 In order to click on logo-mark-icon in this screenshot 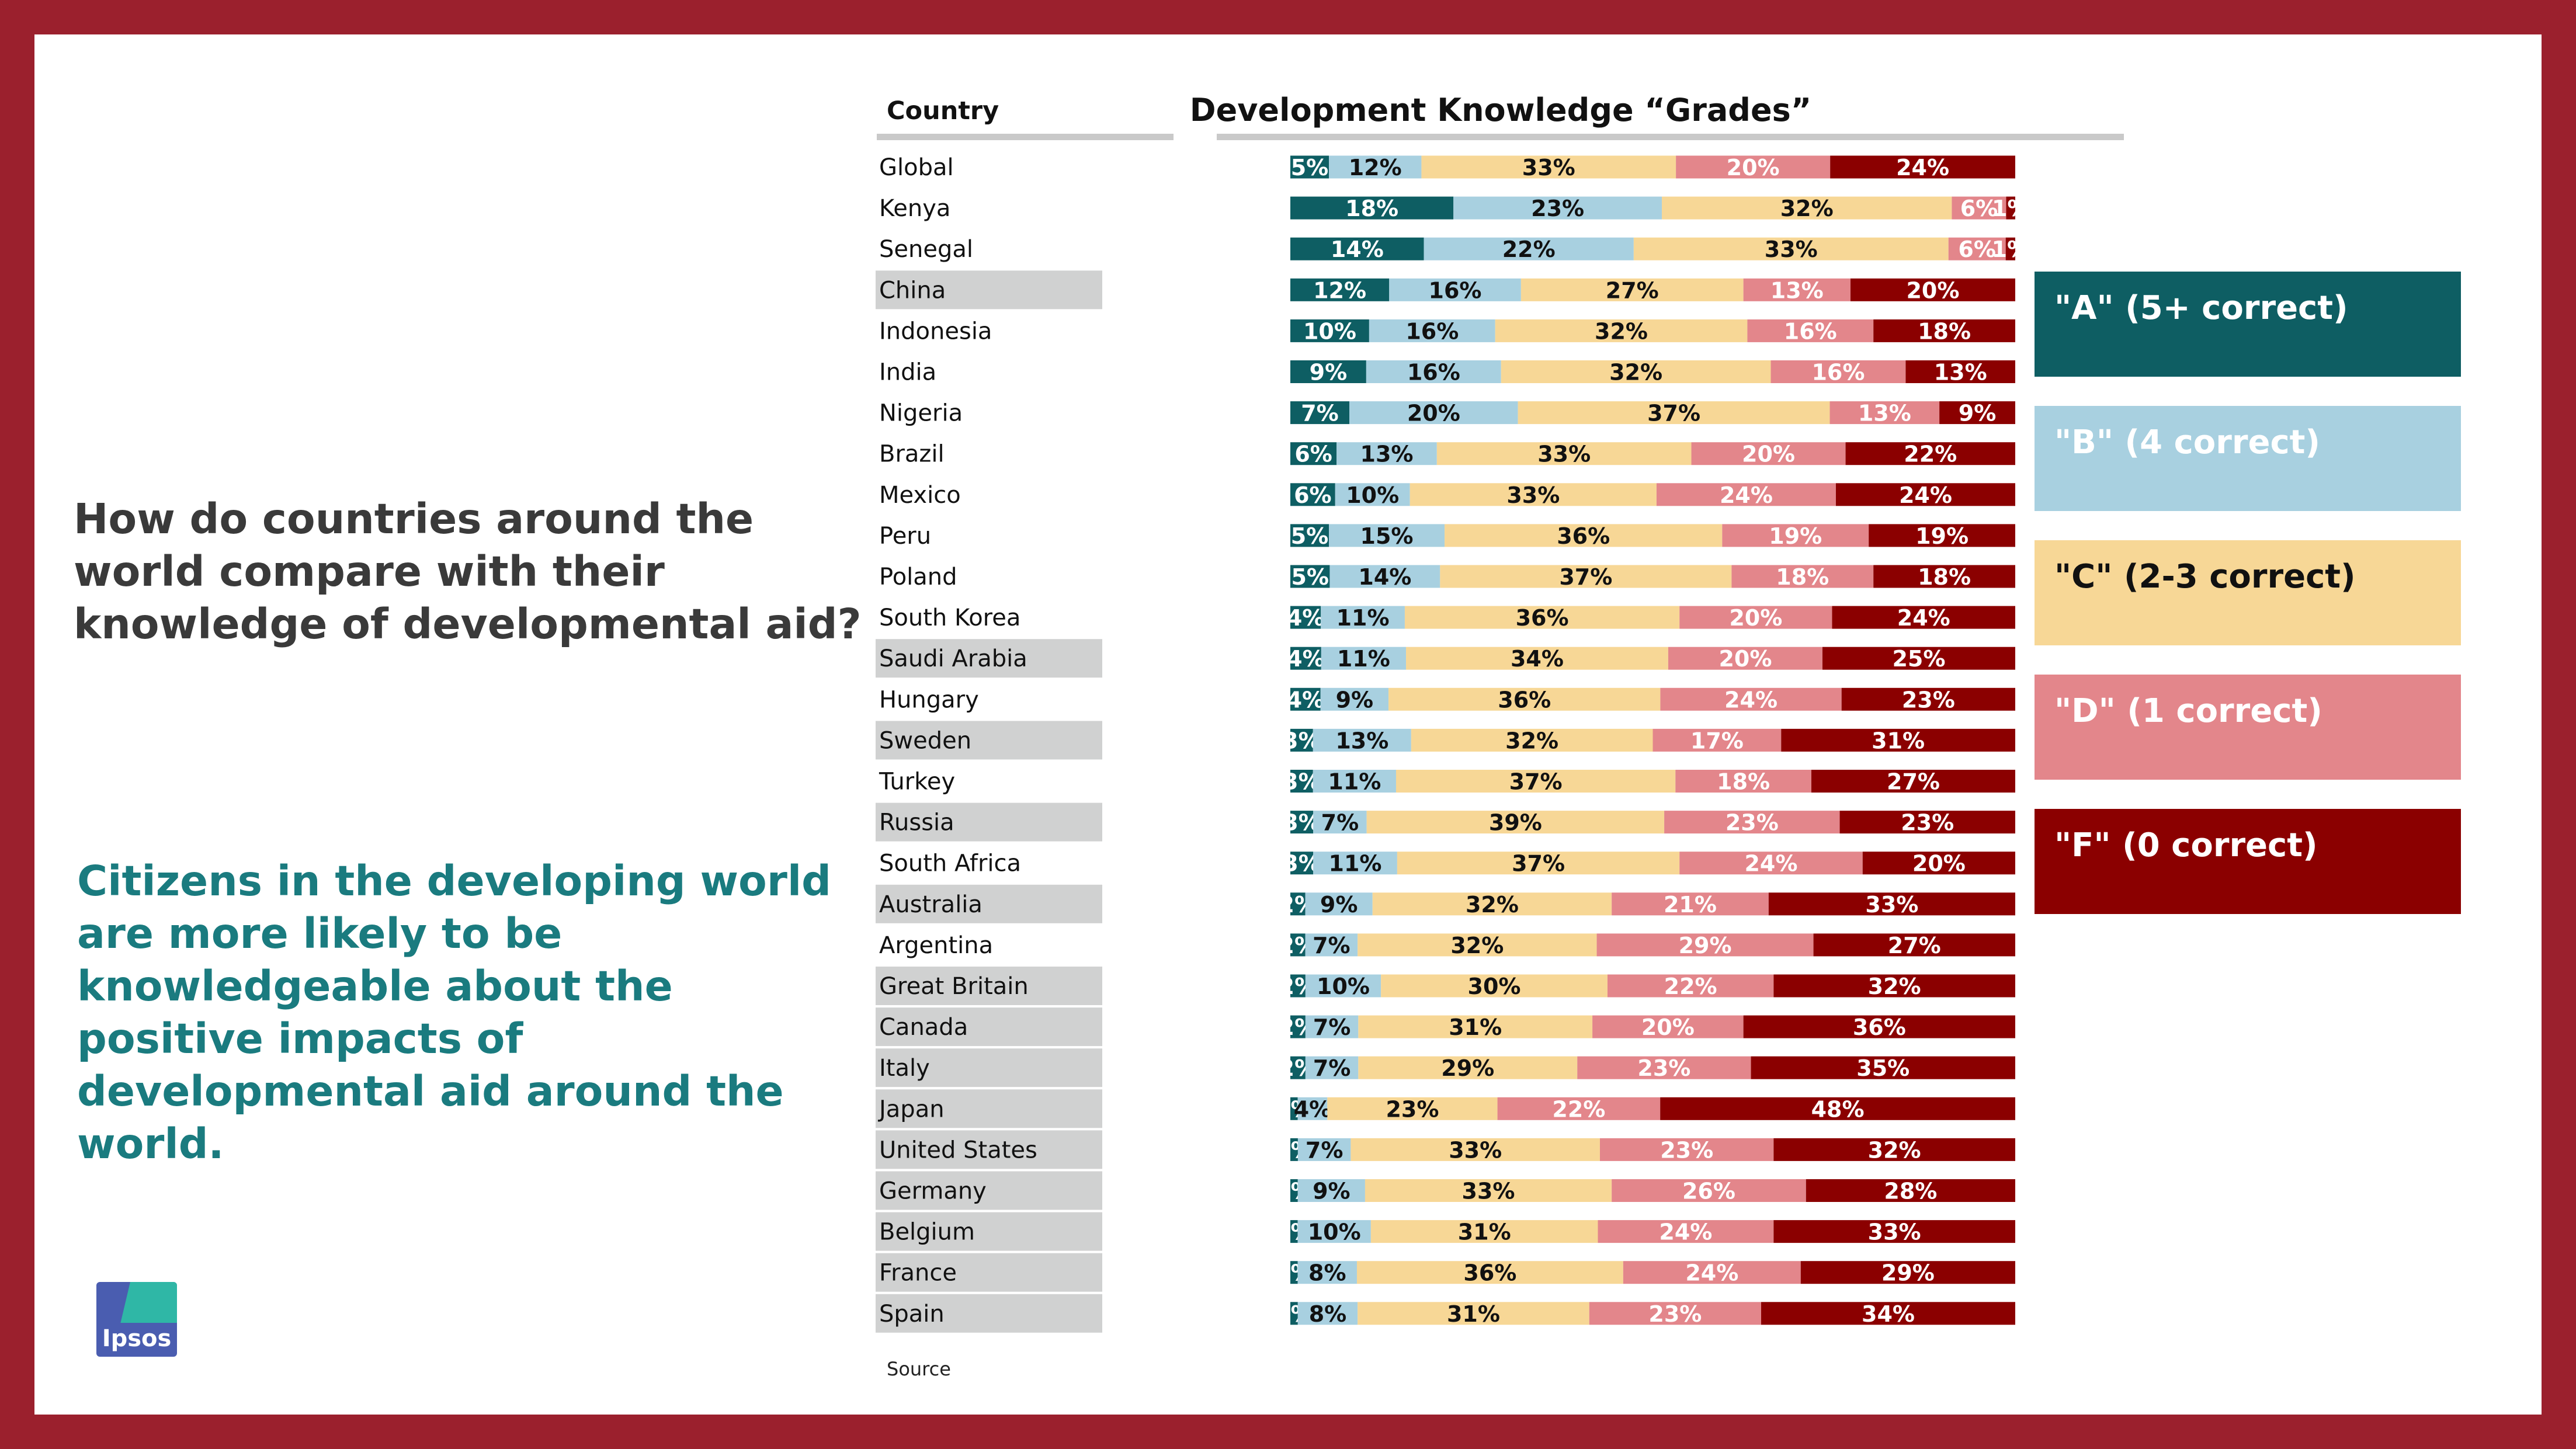, I will do `click(148, 1302)`.